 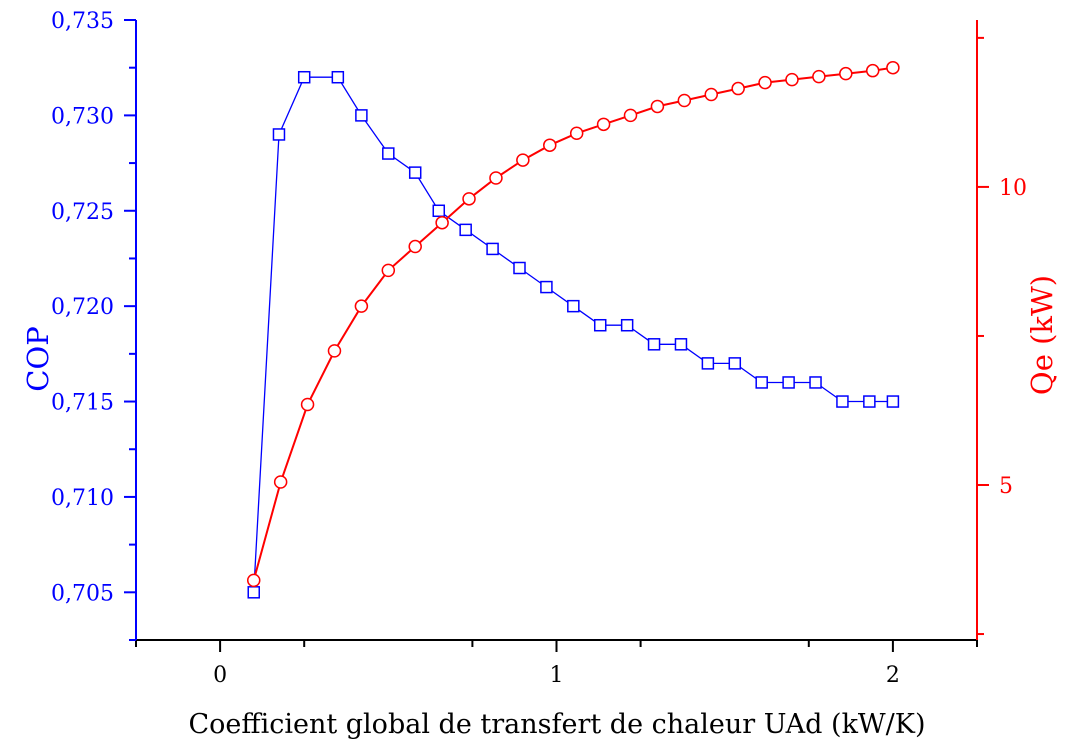 What do you see at coordinates (93, 325) in the screenshot?
I see `y-axis-left: 0,705 0,710 0,715 0,720 0,725 0,730 0,735` at bounding box center [93, 325].